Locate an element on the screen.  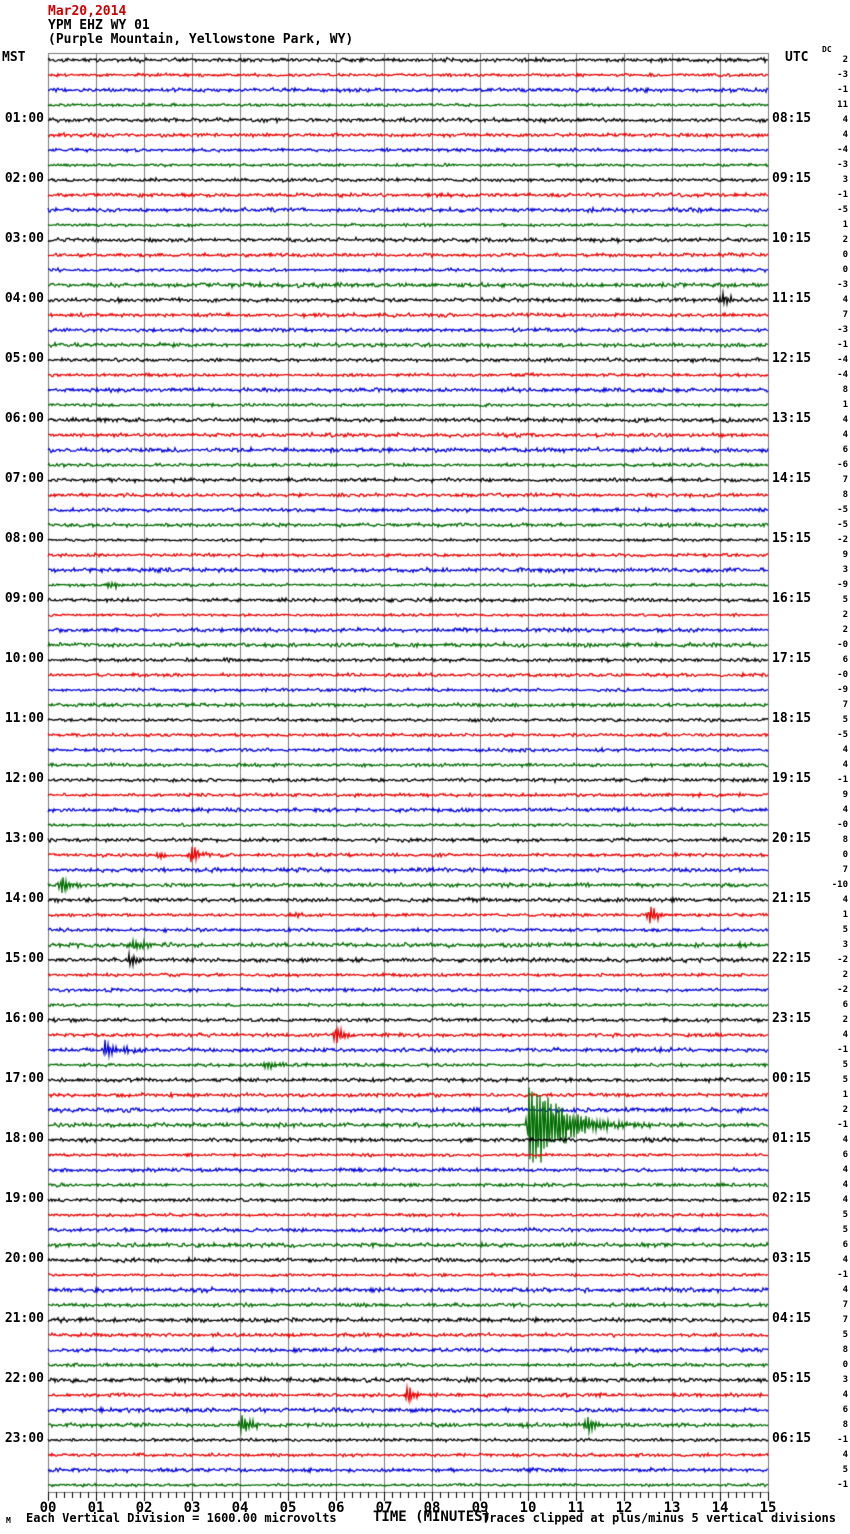
hour-label-right: 12:15 is located at coordinates (792, 358).